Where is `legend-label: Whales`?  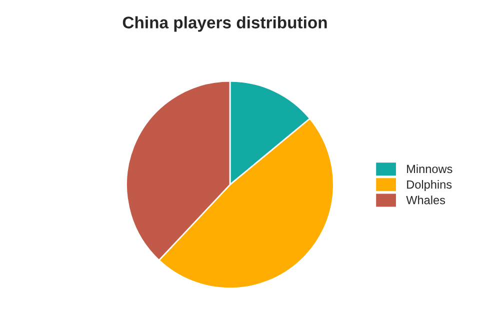
legend-label: Whales is located at coordinates (426, 200).